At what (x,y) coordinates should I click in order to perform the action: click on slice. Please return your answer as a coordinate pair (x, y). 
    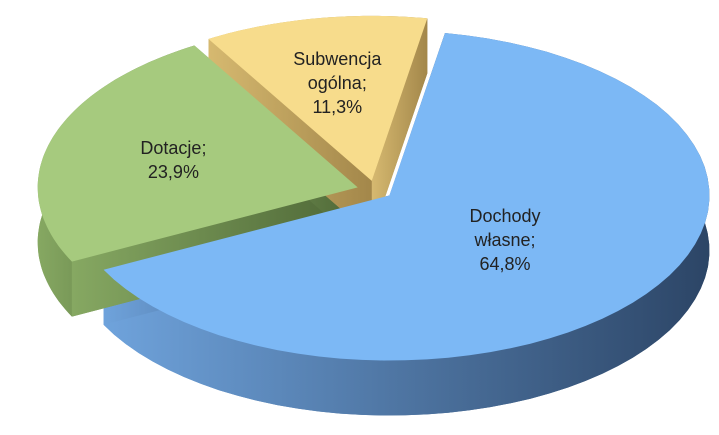
    Looking at the image, I should click on (318, 98).